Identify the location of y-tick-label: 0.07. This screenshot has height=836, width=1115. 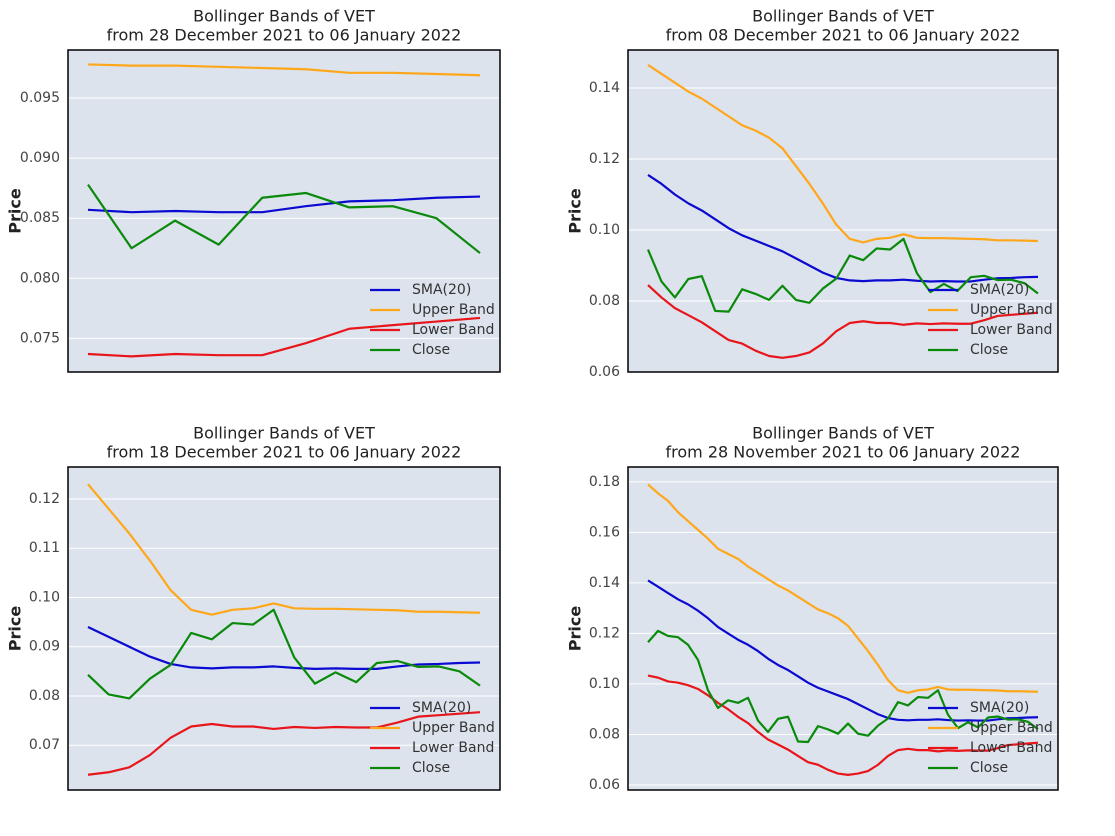
(44, 745).